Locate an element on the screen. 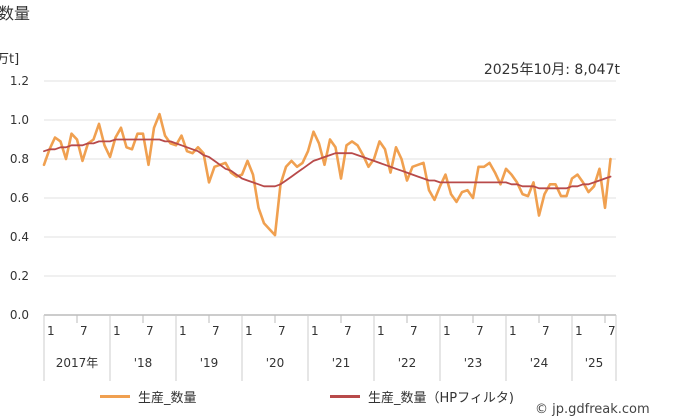 This screenshot has height=417, width=675. year-label: '21 is located at coordinates (341, 363).